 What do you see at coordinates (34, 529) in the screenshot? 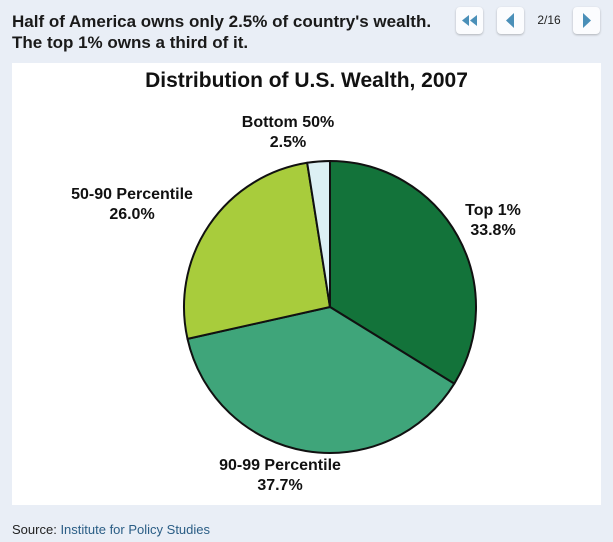
I see `source-label: Source:` at bounding box center [34, 529].